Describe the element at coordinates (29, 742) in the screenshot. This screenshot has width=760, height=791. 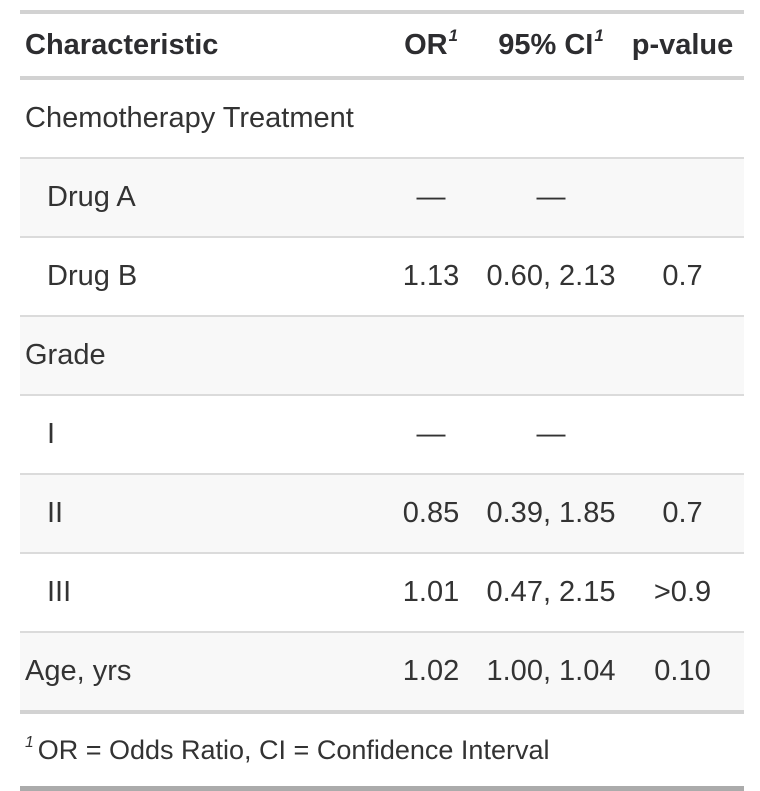
I see `footnote-marker: 1` at that location.